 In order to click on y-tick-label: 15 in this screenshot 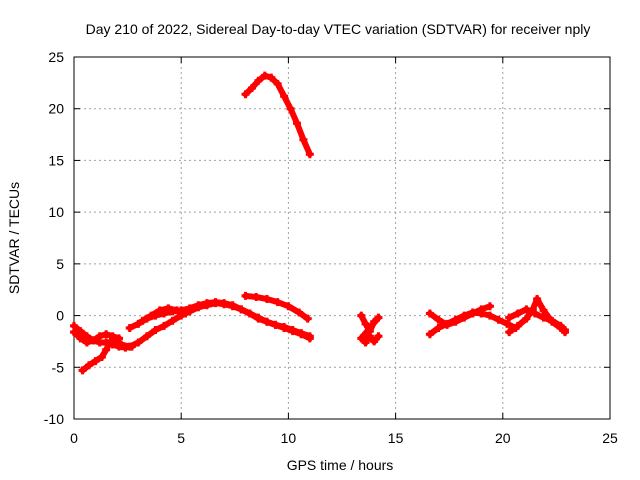, I will do `click(56, 160)`.